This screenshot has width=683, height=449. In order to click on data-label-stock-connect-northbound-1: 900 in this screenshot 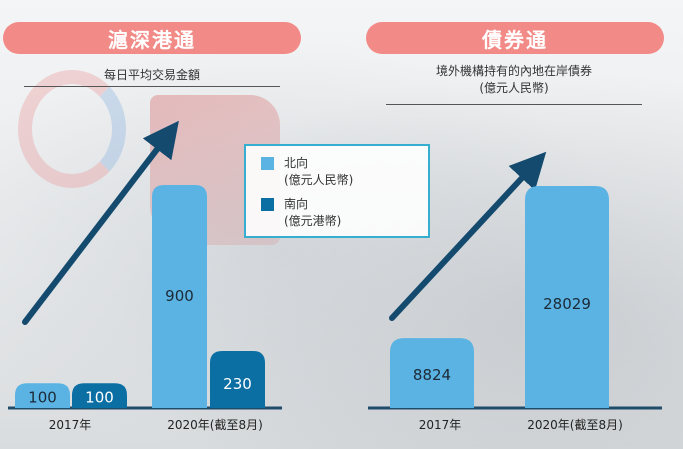, I will do `click(179, 296)`.